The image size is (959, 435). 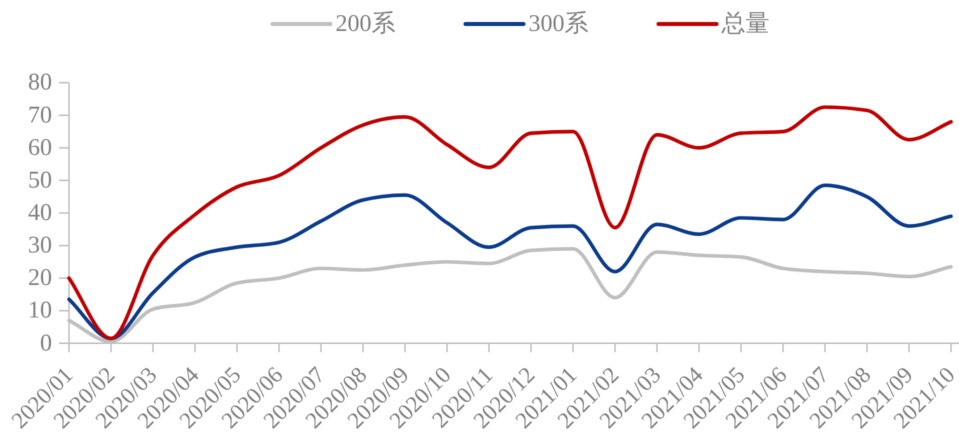 I want to click on legend-label: 200系, so click(x=366, y=24).